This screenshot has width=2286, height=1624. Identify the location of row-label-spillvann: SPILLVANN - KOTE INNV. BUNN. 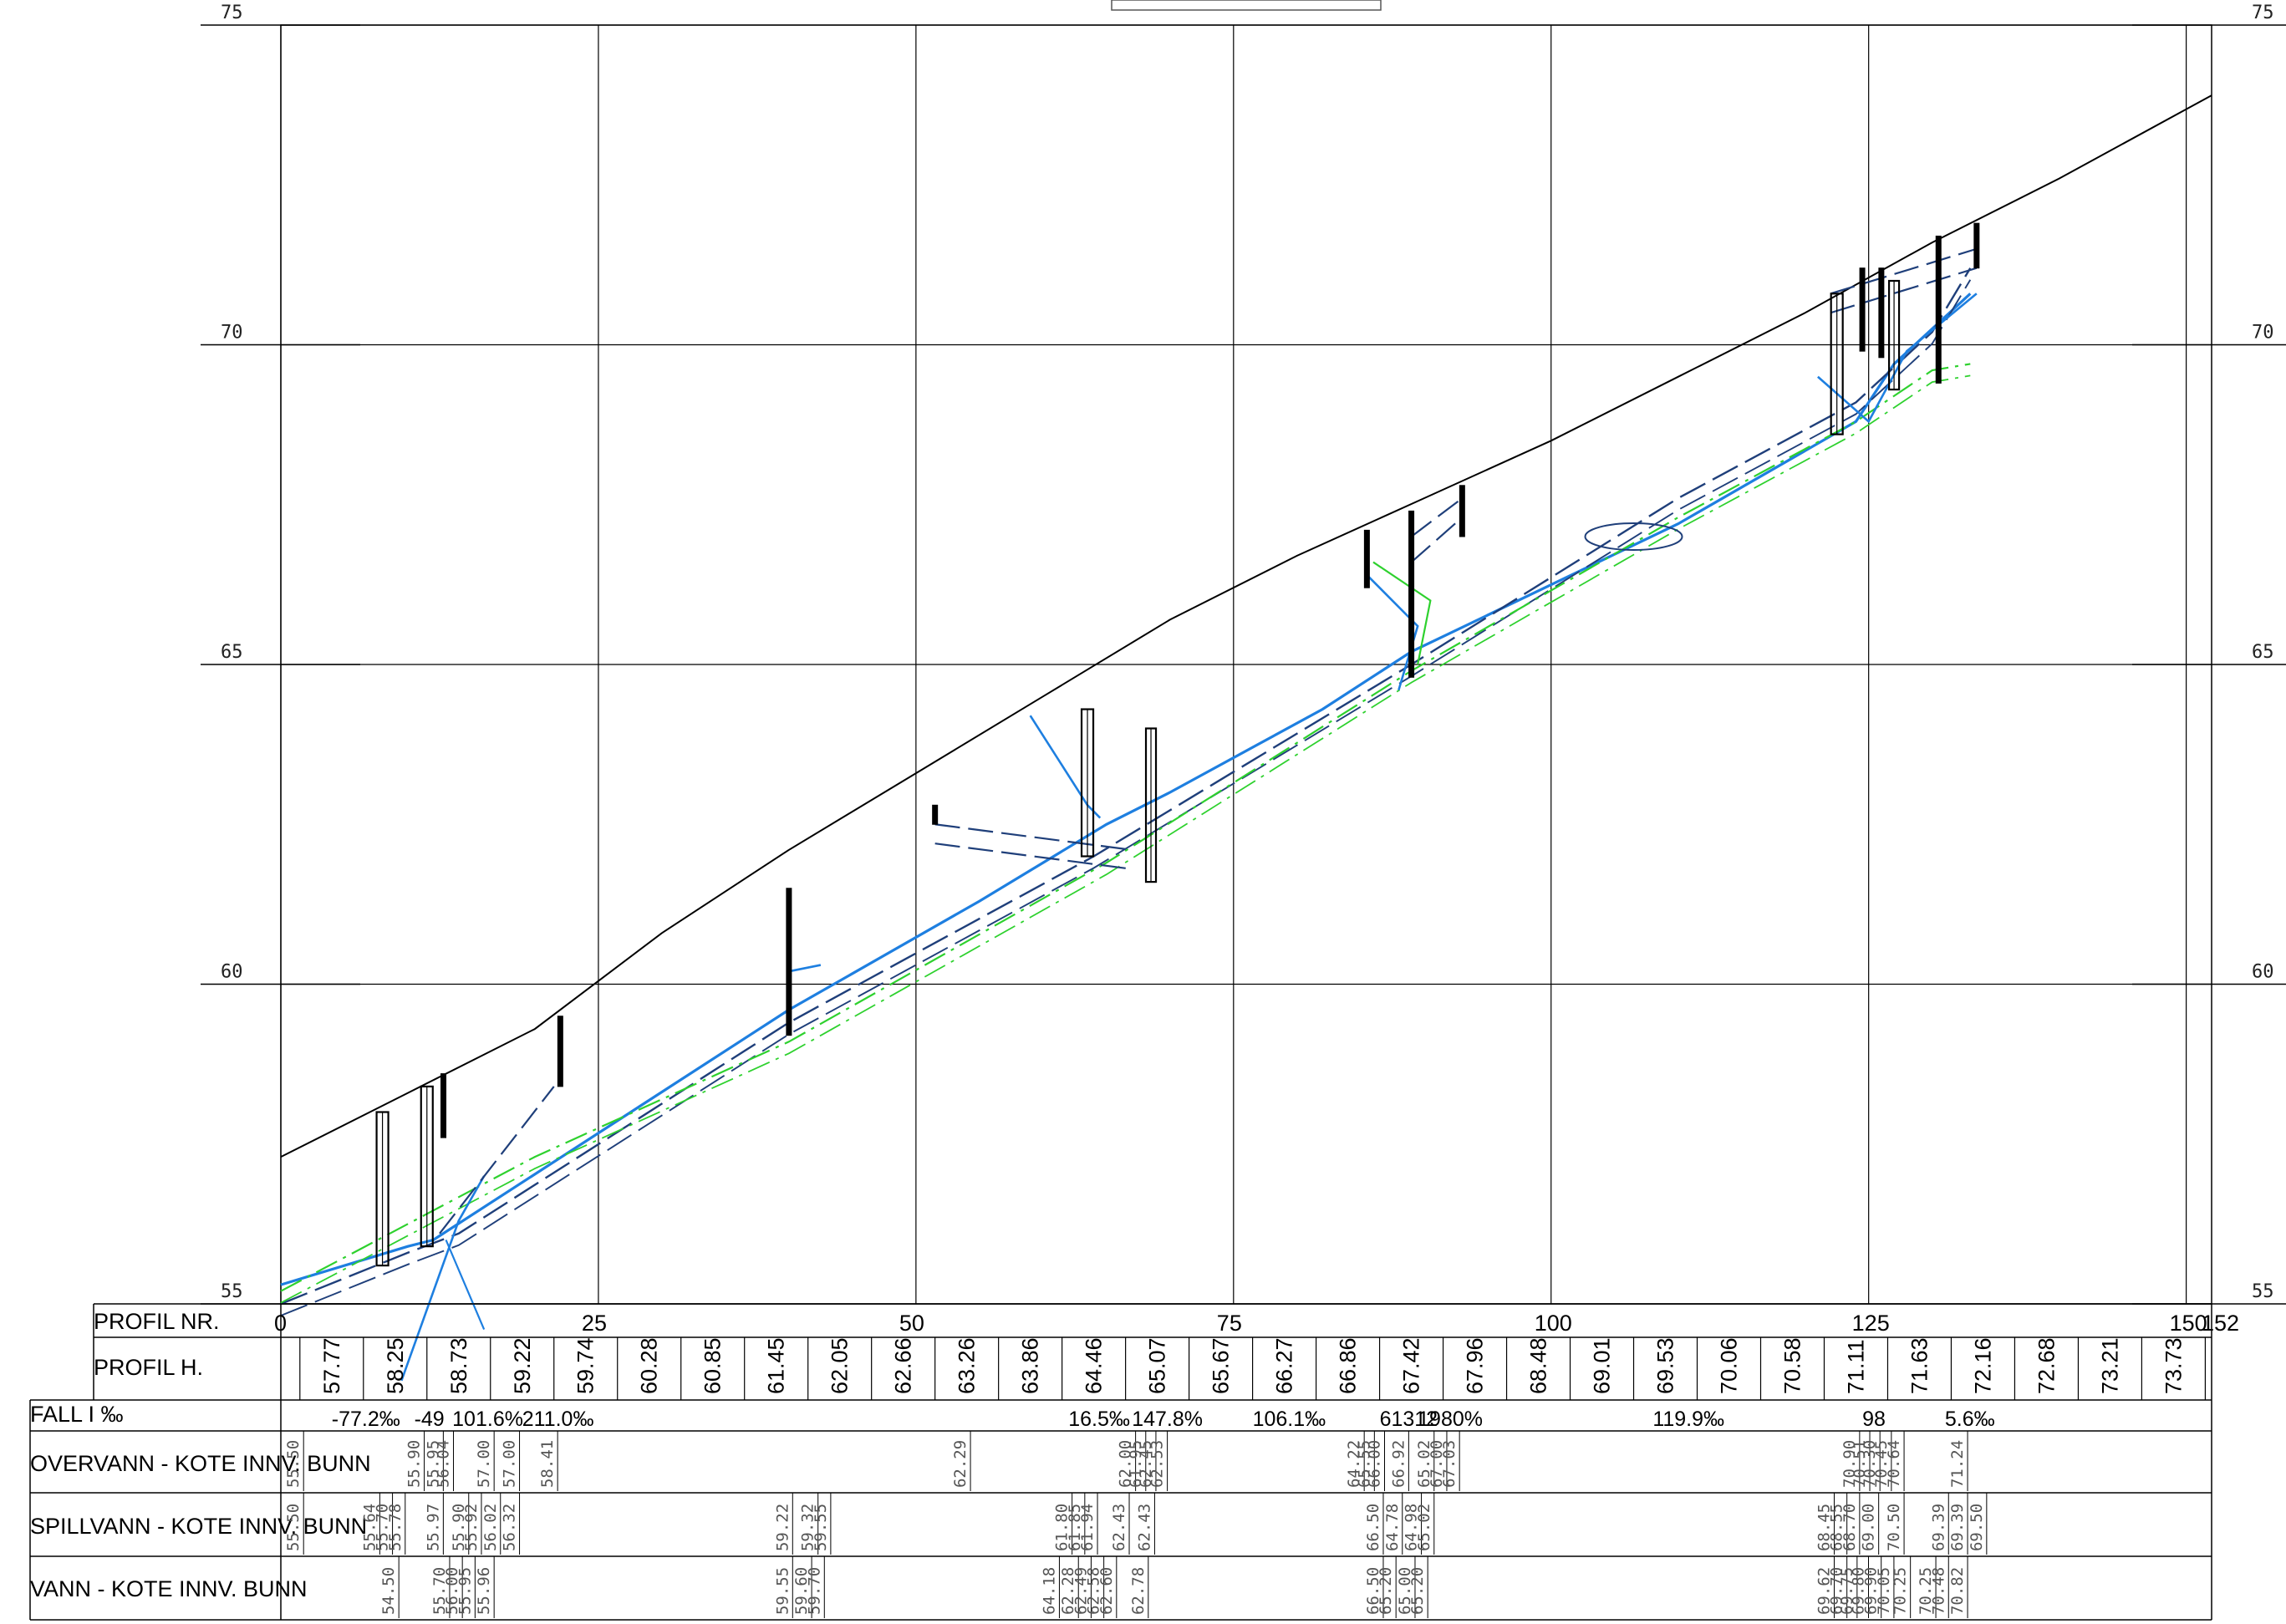
(198, 1526).